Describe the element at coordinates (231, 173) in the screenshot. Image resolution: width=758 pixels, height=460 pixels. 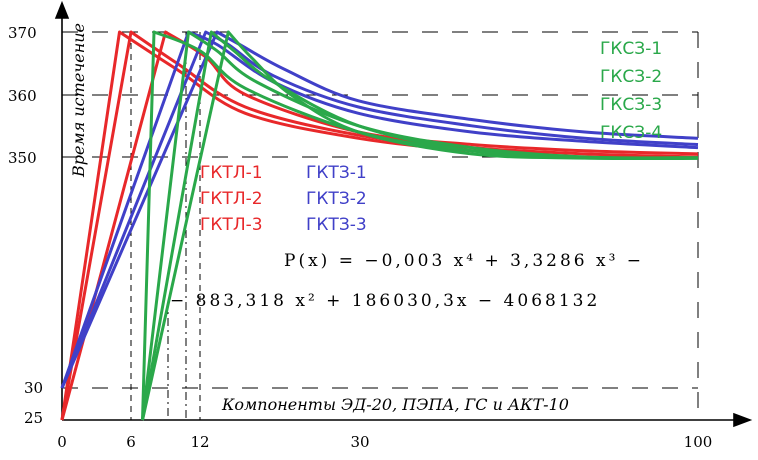
I see `legend-red-1: ГКТЛ-1` at that location.